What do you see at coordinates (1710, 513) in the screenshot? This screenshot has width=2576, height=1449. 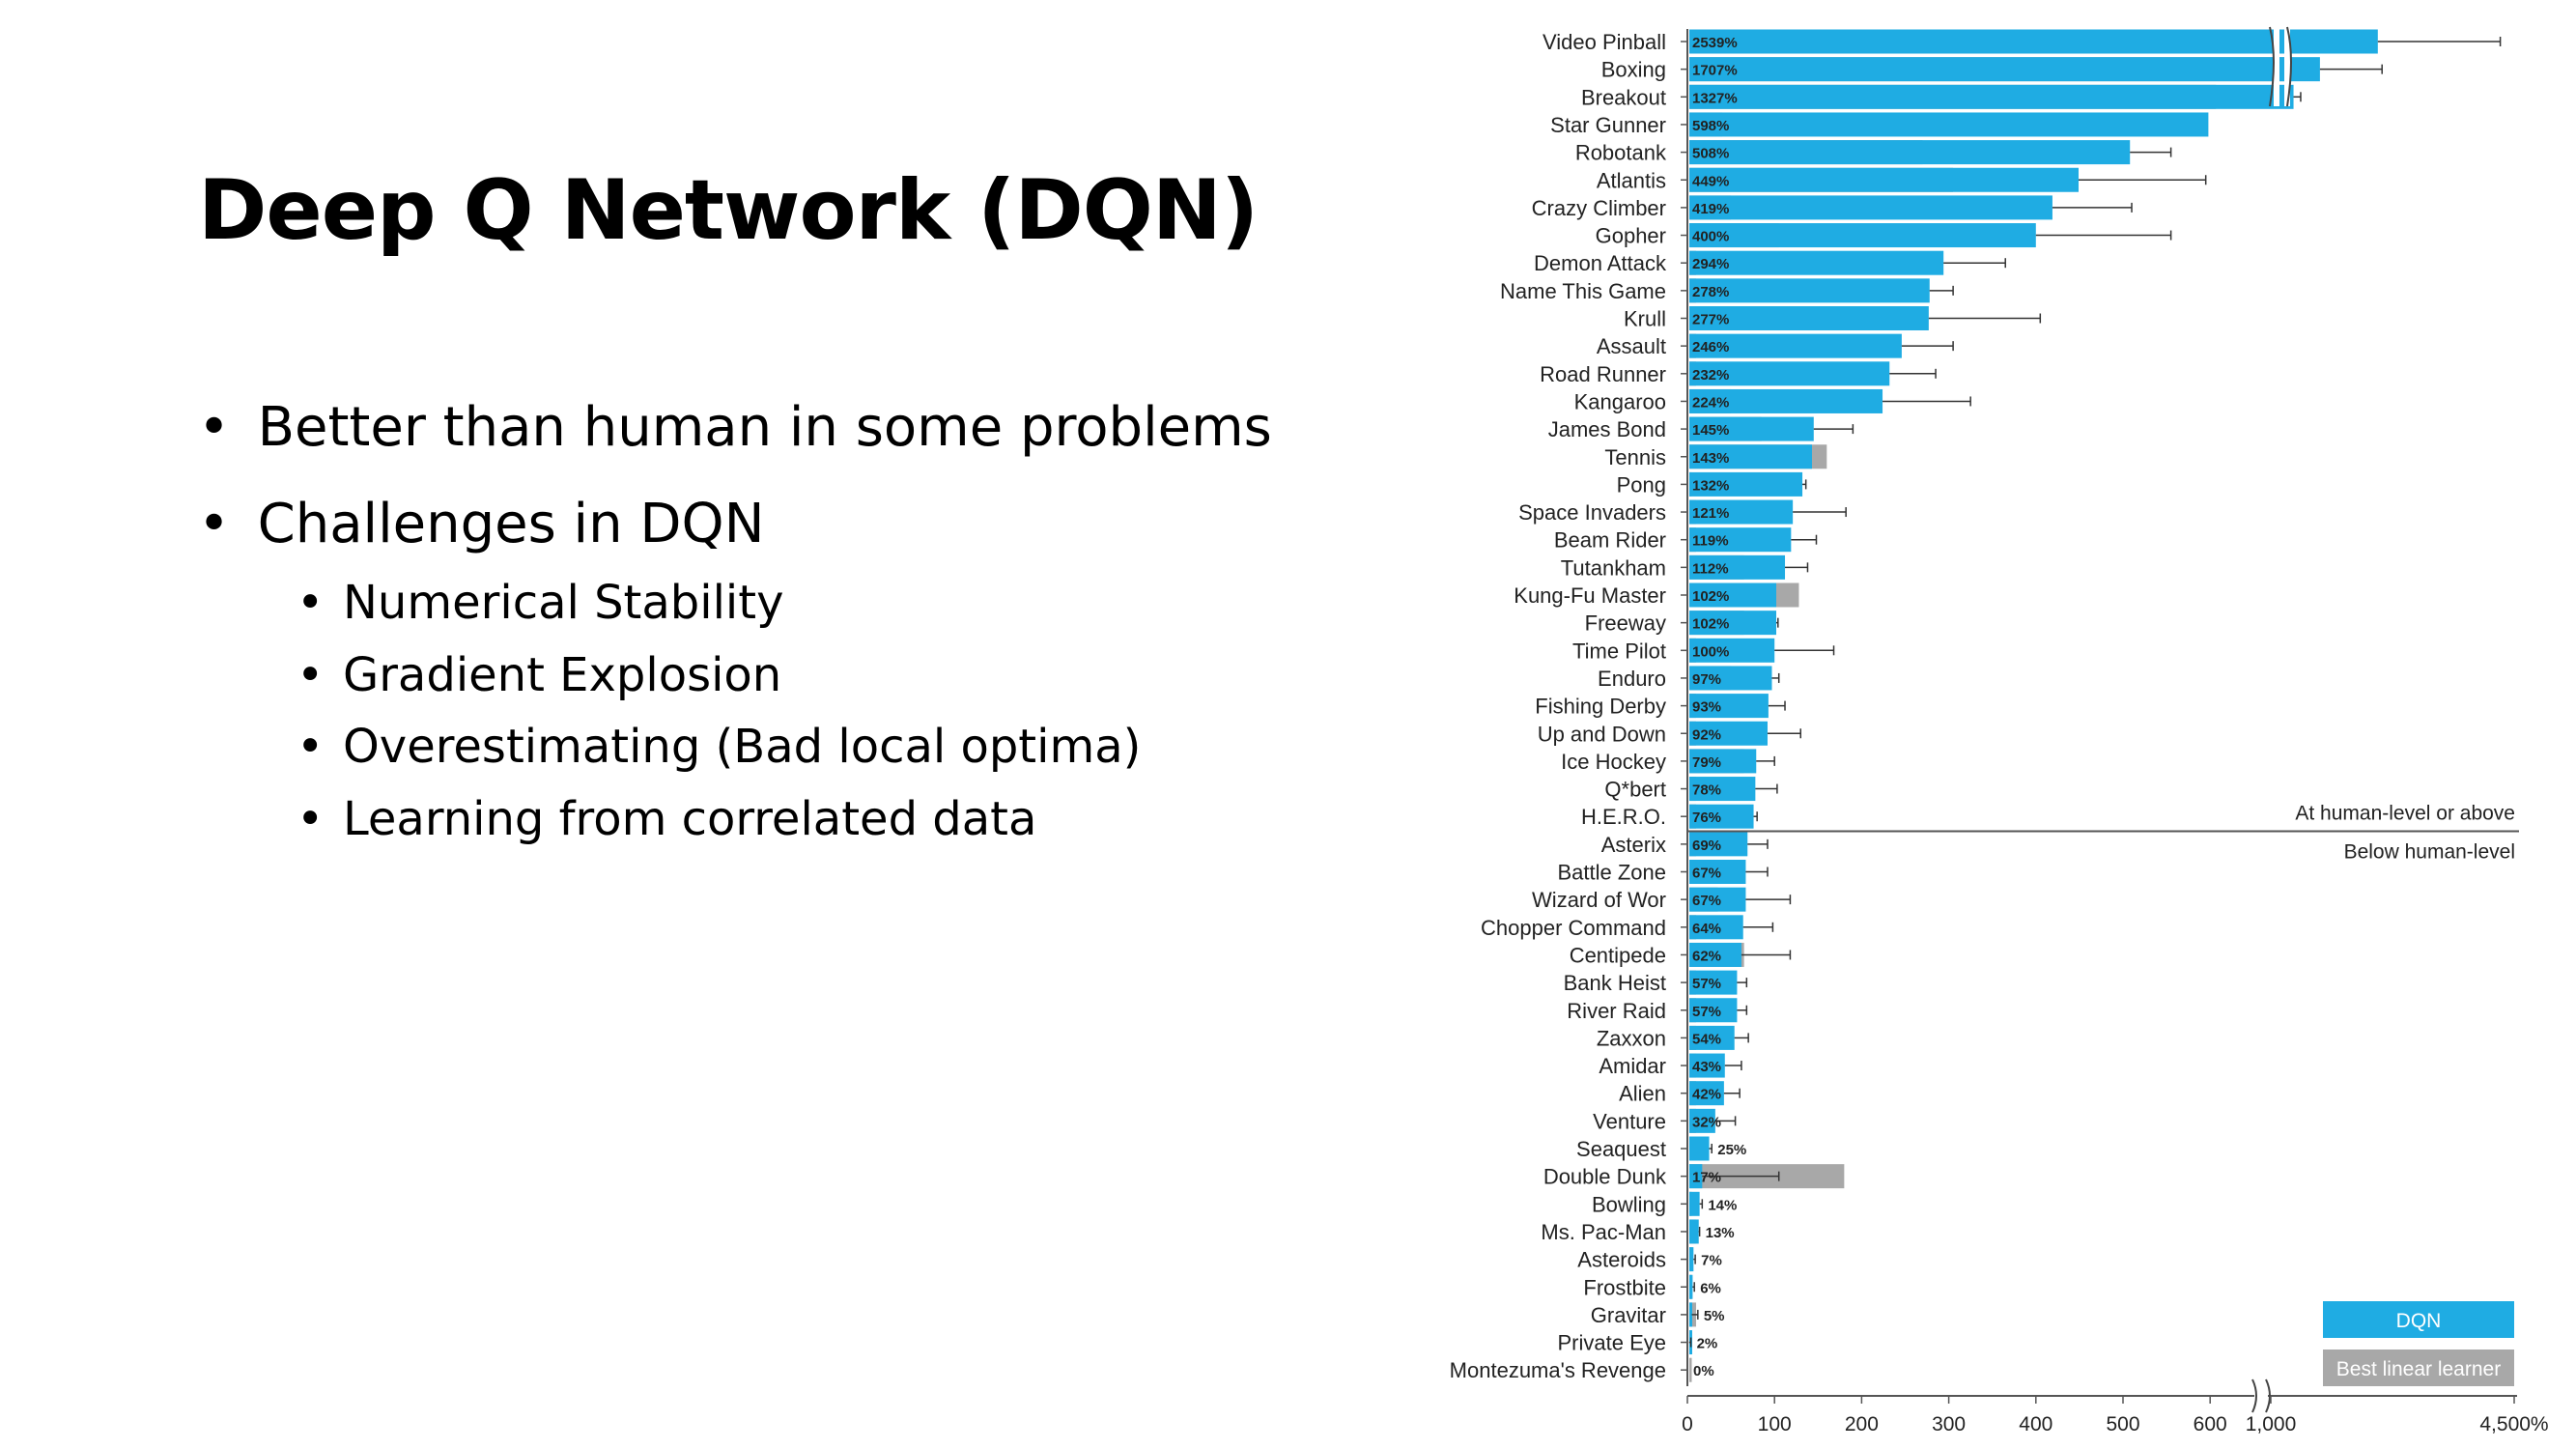 I see `value-label: 121%` at bounding box center [1710, 513].